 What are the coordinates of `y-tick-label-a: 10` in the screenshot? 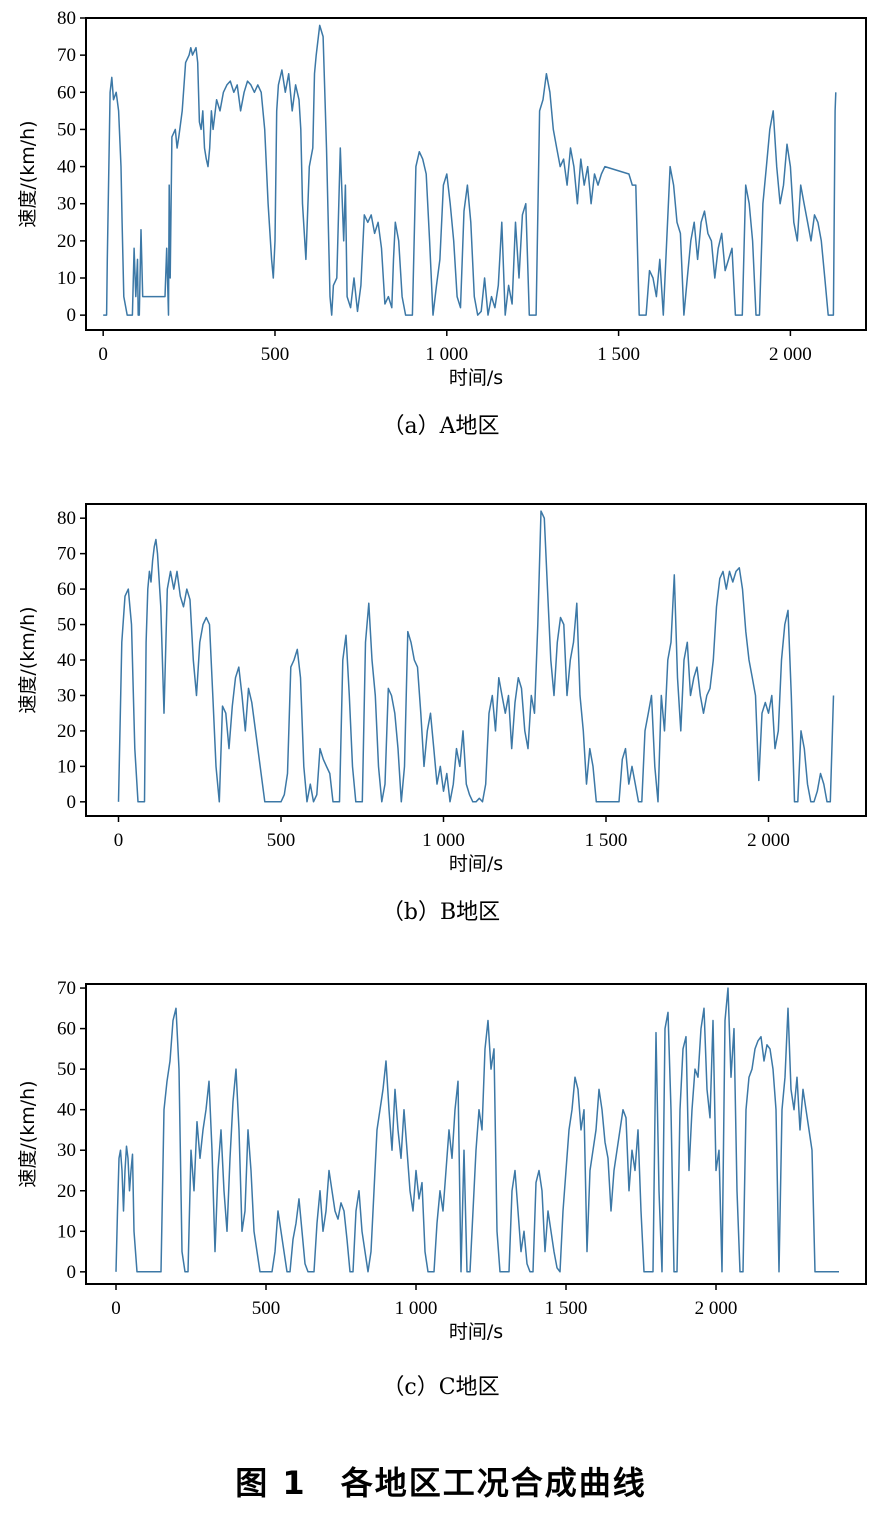 It's located at (66, 278).